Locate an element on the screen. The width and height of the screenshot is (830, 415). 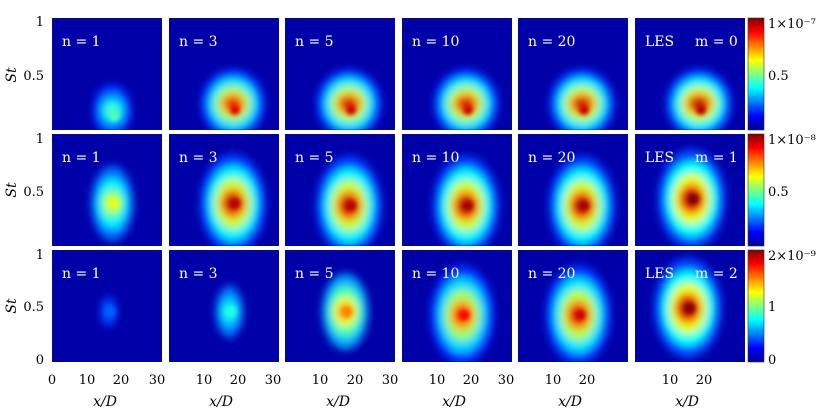
x-ticks-col3: 10 20 30 is located at coordinates (355, 380).